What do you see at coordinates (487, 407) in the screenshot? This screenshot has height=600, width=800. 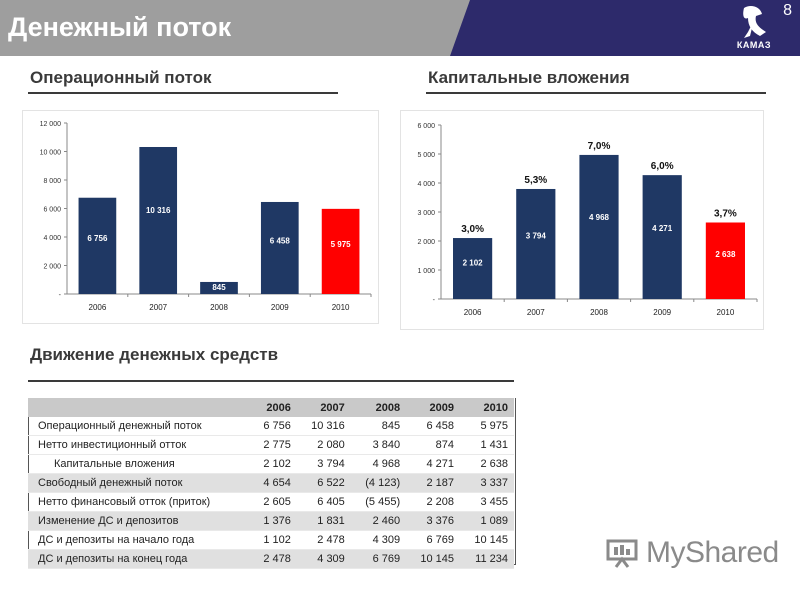 I see `table-header-cell: 2010` at bounding box center [487, 407].